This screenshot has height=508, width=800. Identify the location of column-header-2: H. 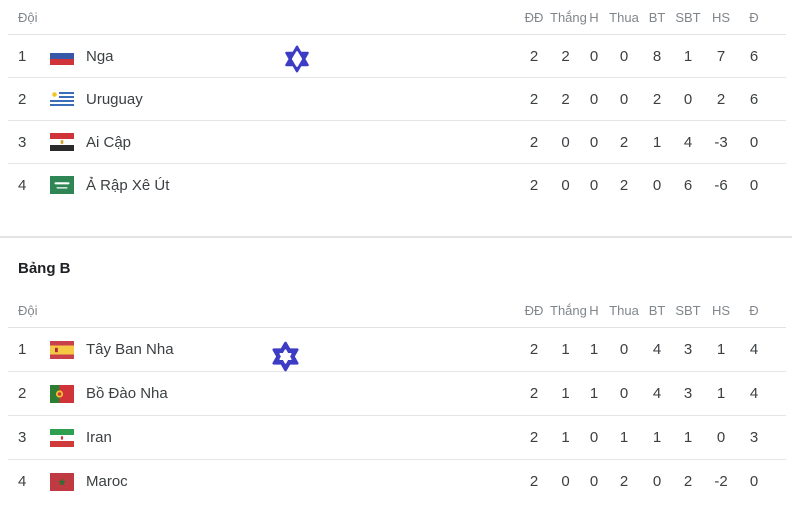
(594, 310).